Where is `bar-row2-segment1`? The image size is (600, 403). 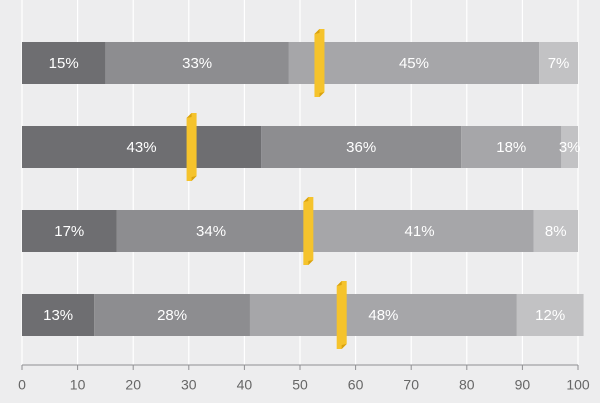 bar-row2-segment1 is located at coordinates (142, 147).